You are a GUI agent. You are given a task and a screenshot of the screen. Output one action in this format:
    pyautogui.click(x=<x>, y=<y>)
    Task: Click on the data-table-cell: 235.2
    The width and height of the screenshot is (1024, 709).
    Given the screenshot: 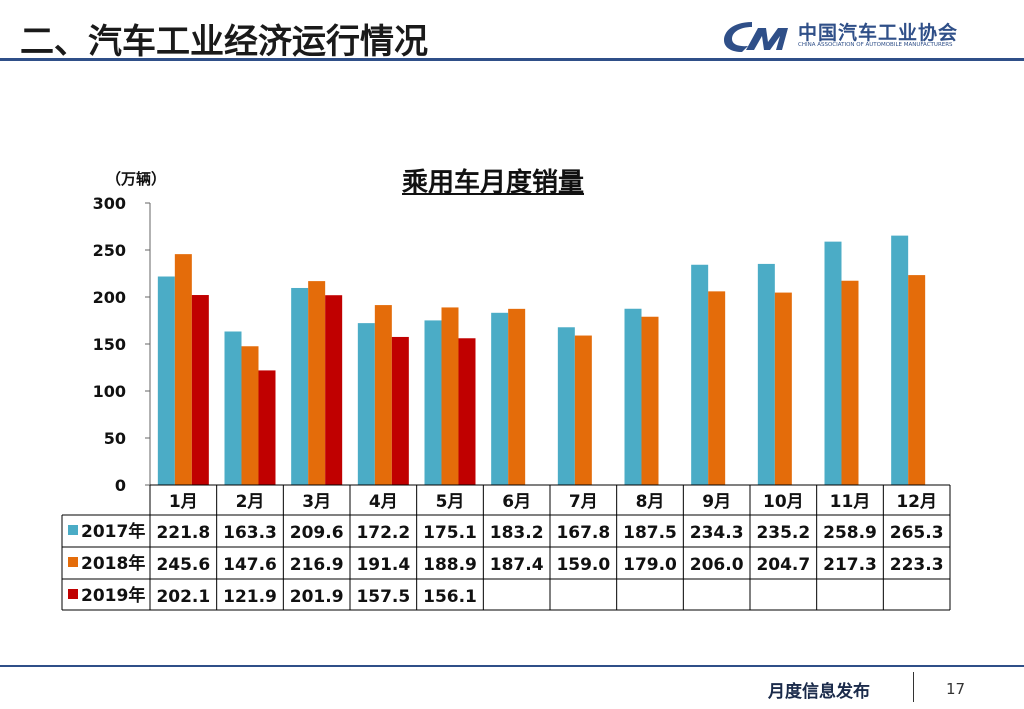 What is the action you would take?
    pyautogui.click(x=783, y=533)
    